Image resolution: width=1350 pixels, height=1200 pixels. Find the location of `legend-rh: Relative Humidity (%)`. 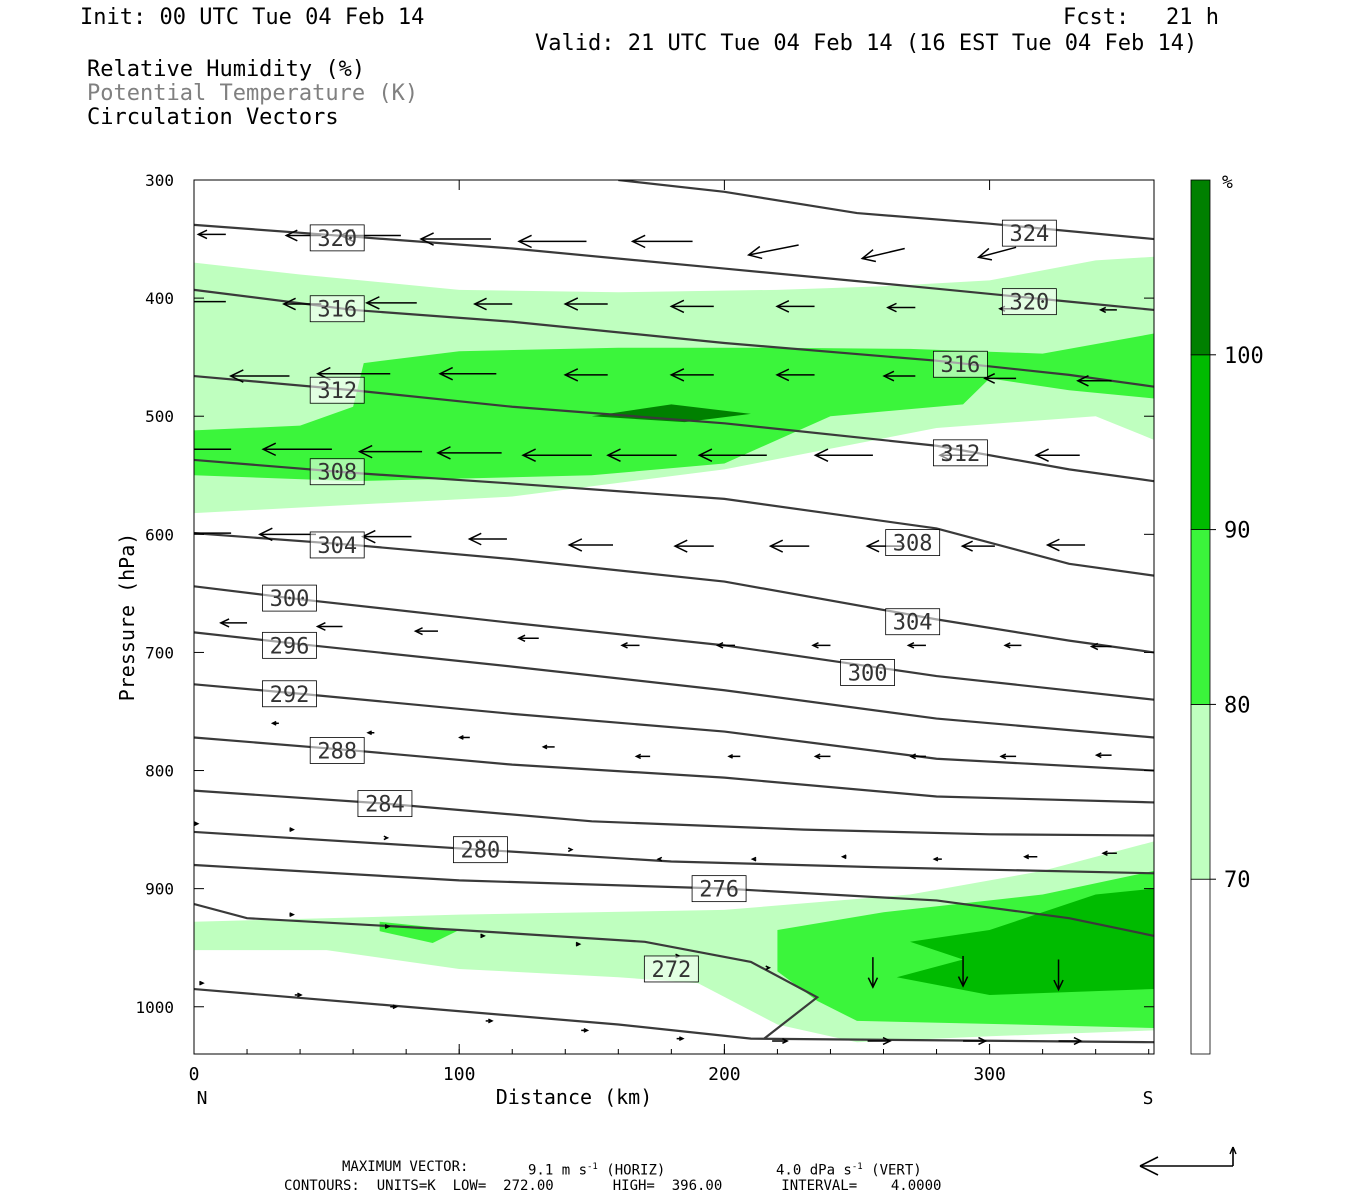

legend-rh: Relative Humidity (%) is located at coordinates (226, 69).